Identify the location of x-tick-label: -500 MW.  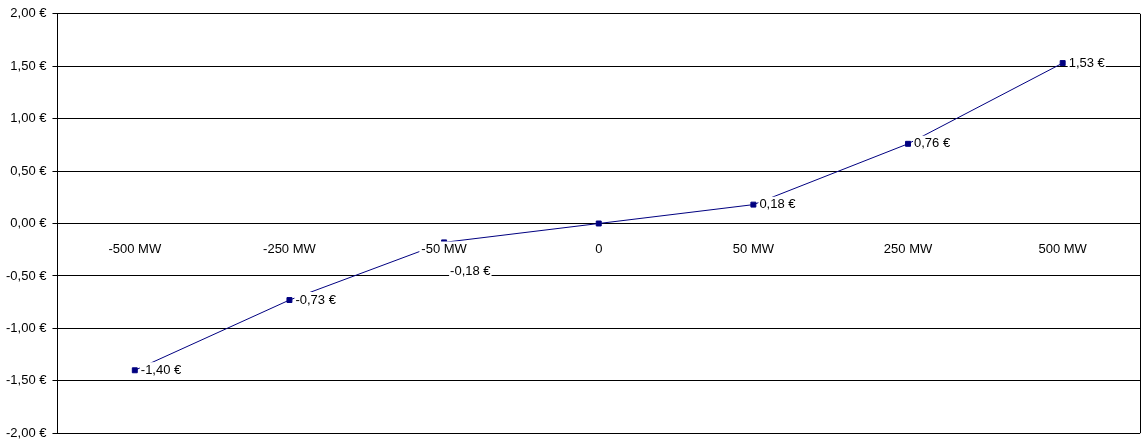
(135, 249).